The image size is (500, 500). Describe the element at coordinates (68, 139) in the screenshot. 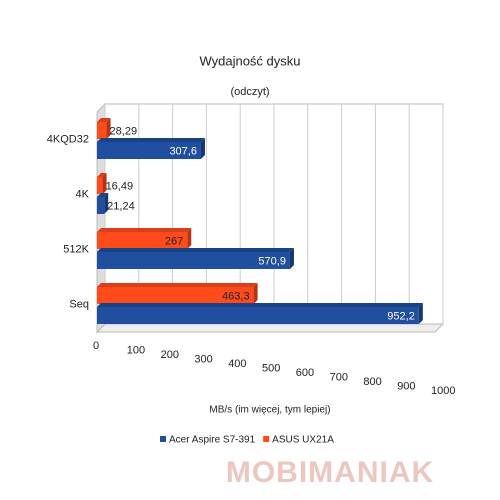

I see `y-tick-label: 4KQD32` at that location.